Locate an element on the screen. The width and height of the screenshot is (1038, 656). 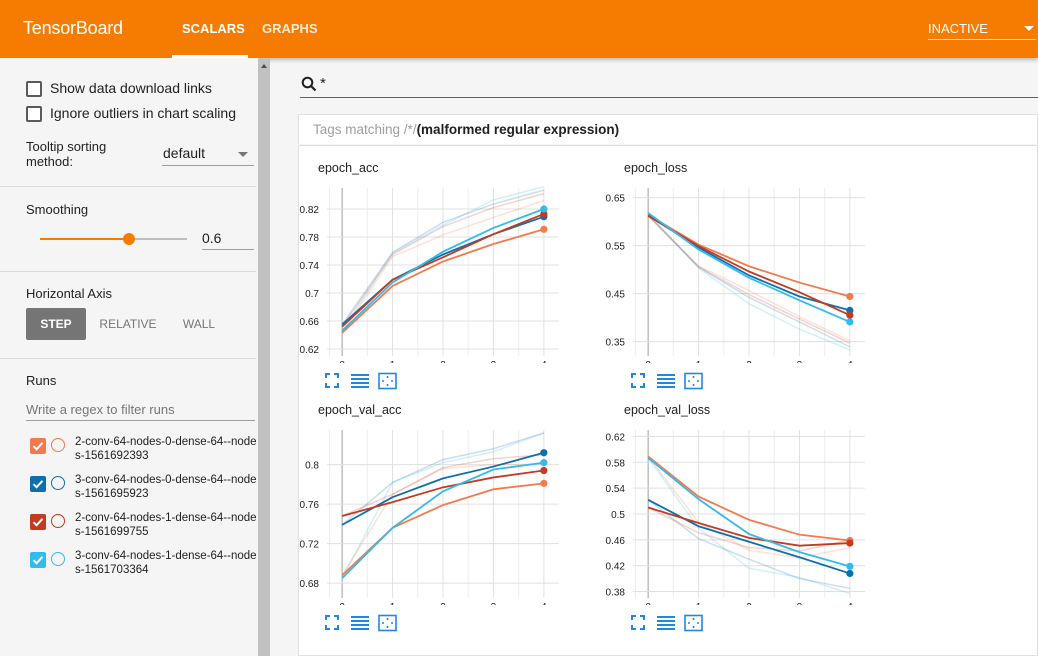
chart-plot: 0 1 2 3 4 0.35 0.45 0.55 0.65 is located at coordinates (718, 263).